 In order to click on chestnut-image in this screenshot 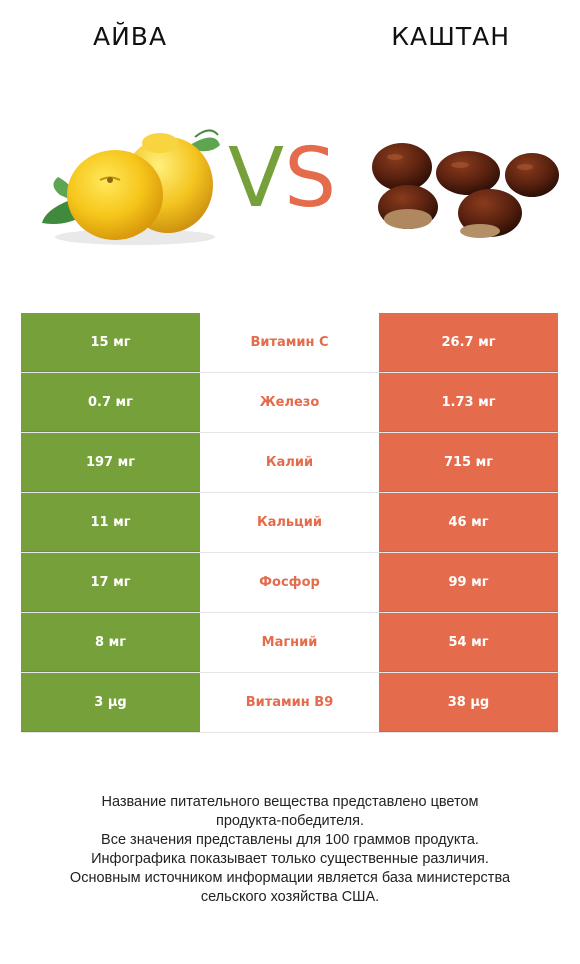, I will do `click(465, 190)`.